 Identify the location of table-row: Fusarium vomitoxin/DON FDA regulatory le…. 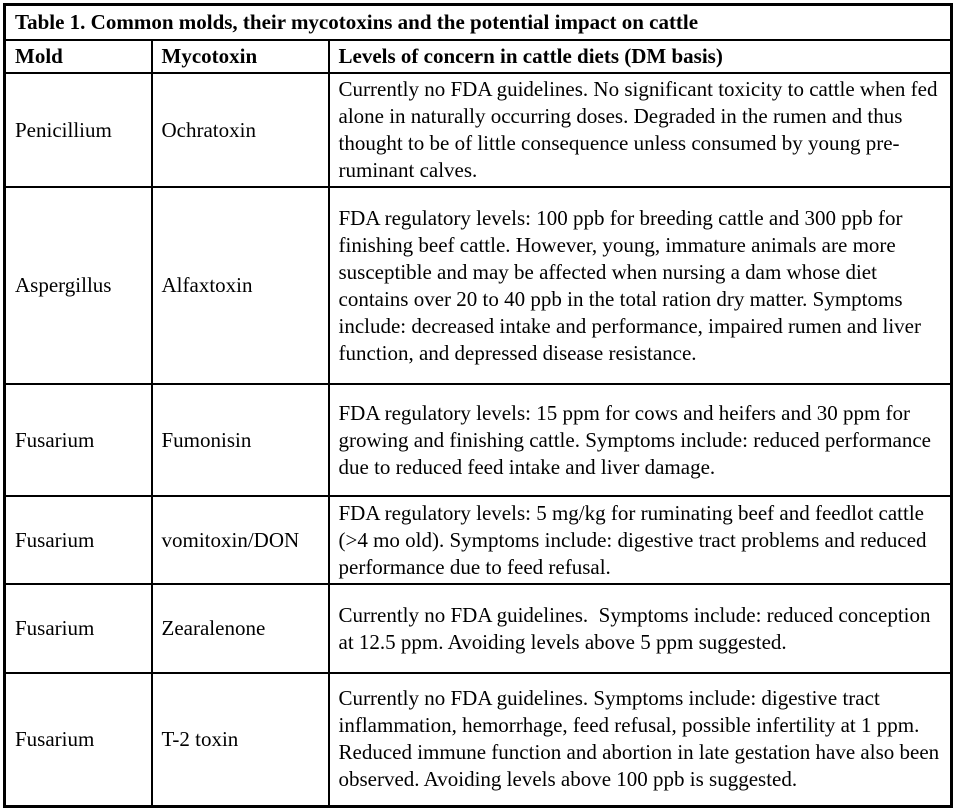
(478, 540).